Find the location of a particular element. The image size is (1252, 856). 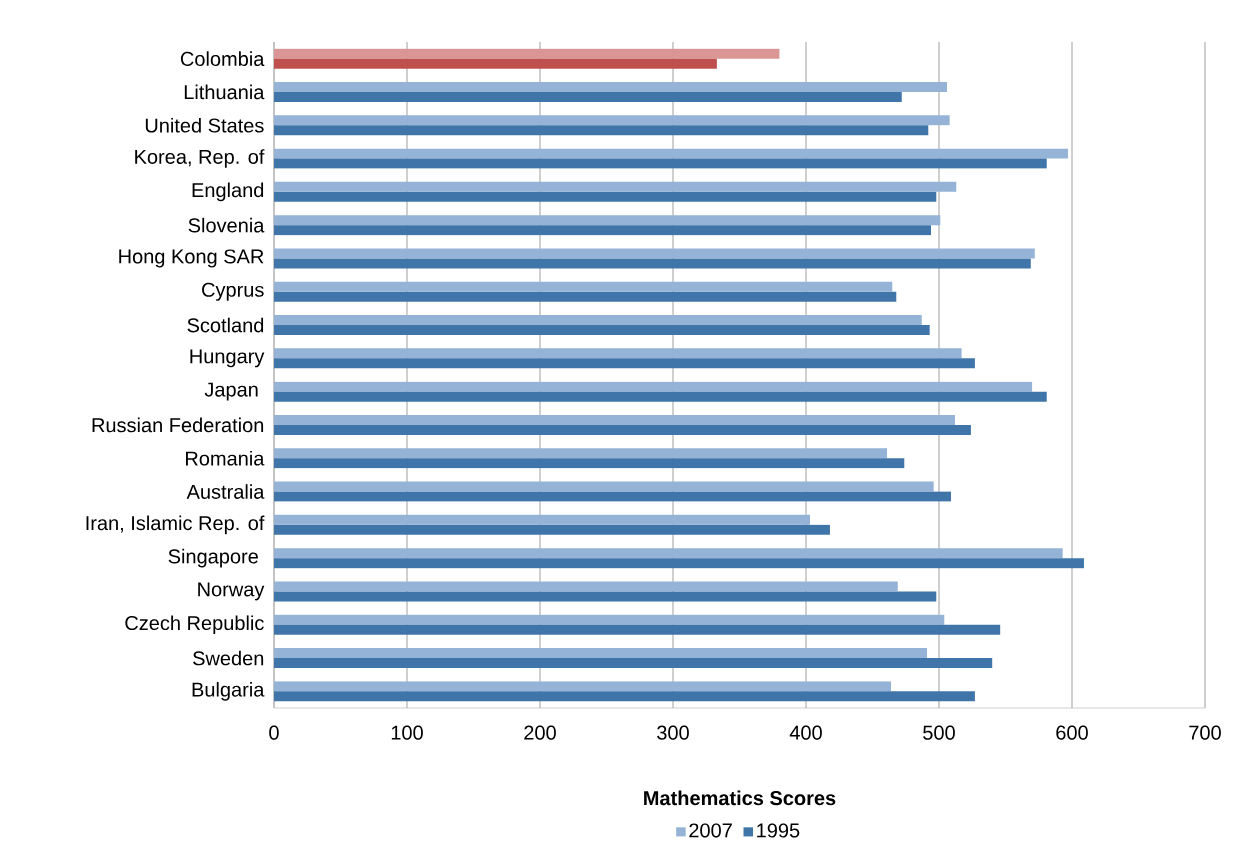

y-tick-label: Lithuania is located at coordinates (224, 92).